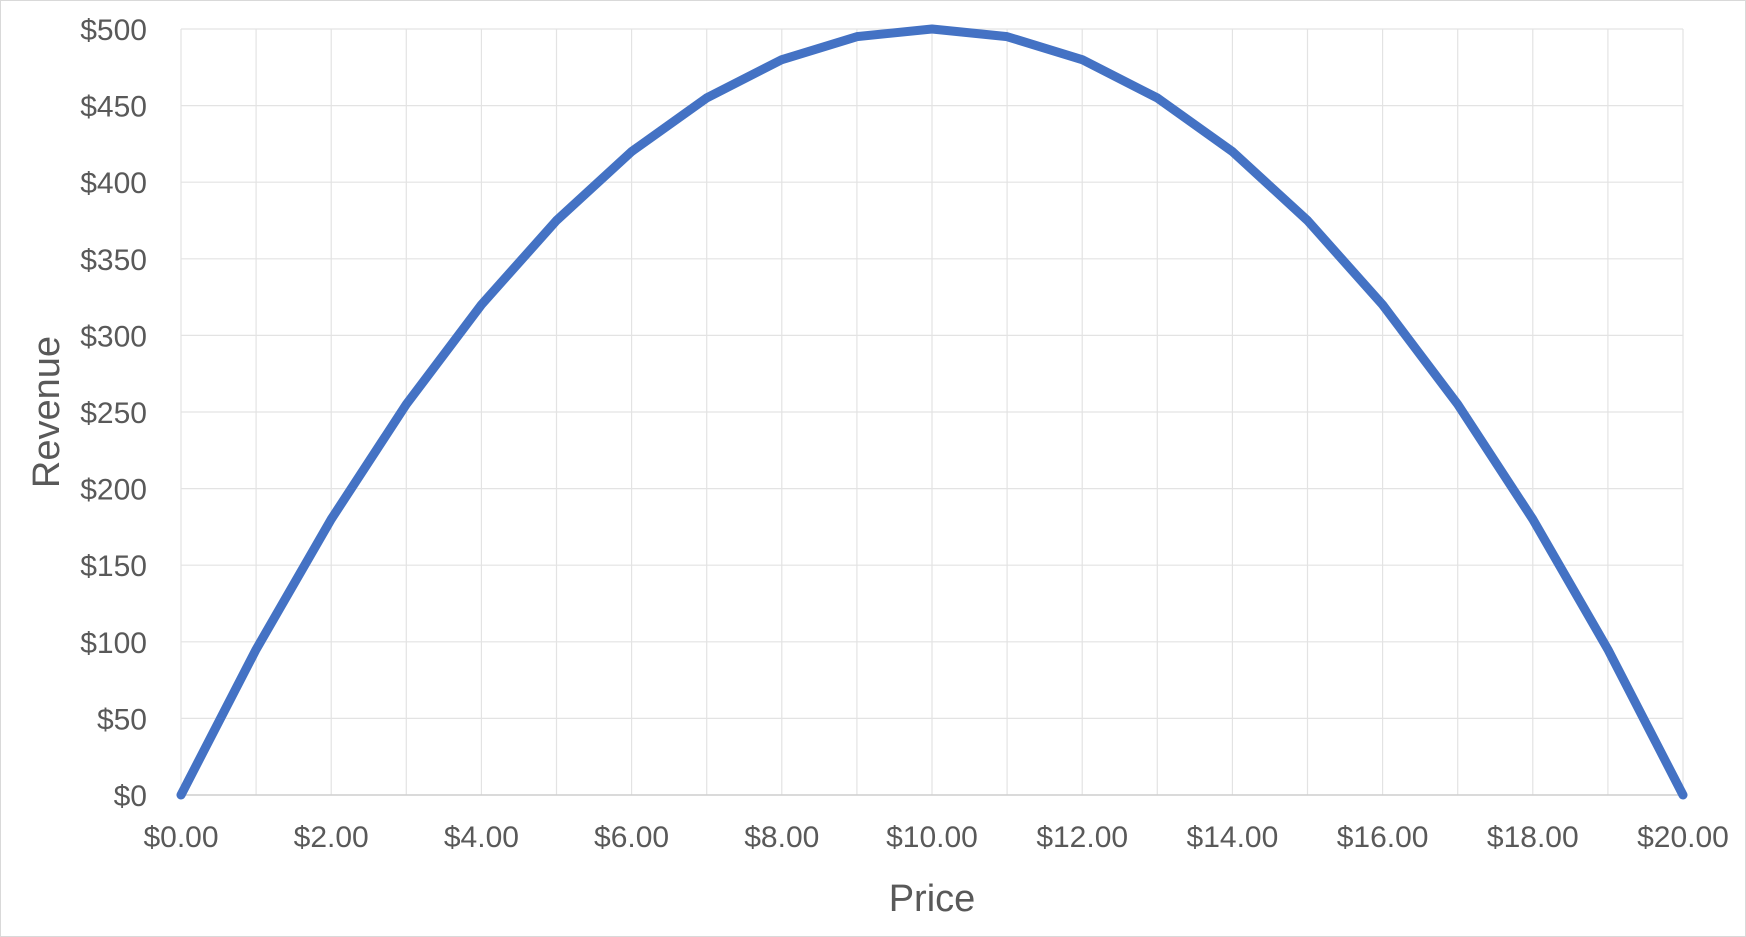 This screenshot has width=1746, height=937. What do you see at coordinates (1233, 837) in the screenshot?
I see `x-tick-label: $14.00` at bounding box center [1233, 837].